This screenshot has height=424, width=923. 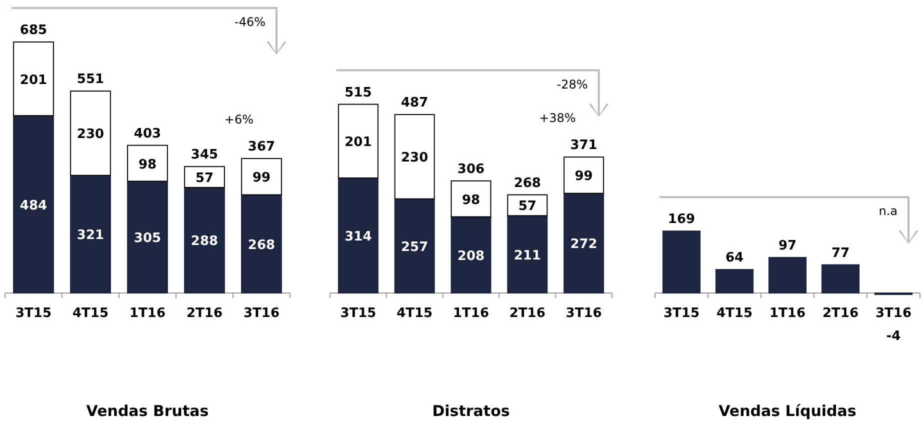 I want to click on data-label: 305, so click(x=148, y=238).